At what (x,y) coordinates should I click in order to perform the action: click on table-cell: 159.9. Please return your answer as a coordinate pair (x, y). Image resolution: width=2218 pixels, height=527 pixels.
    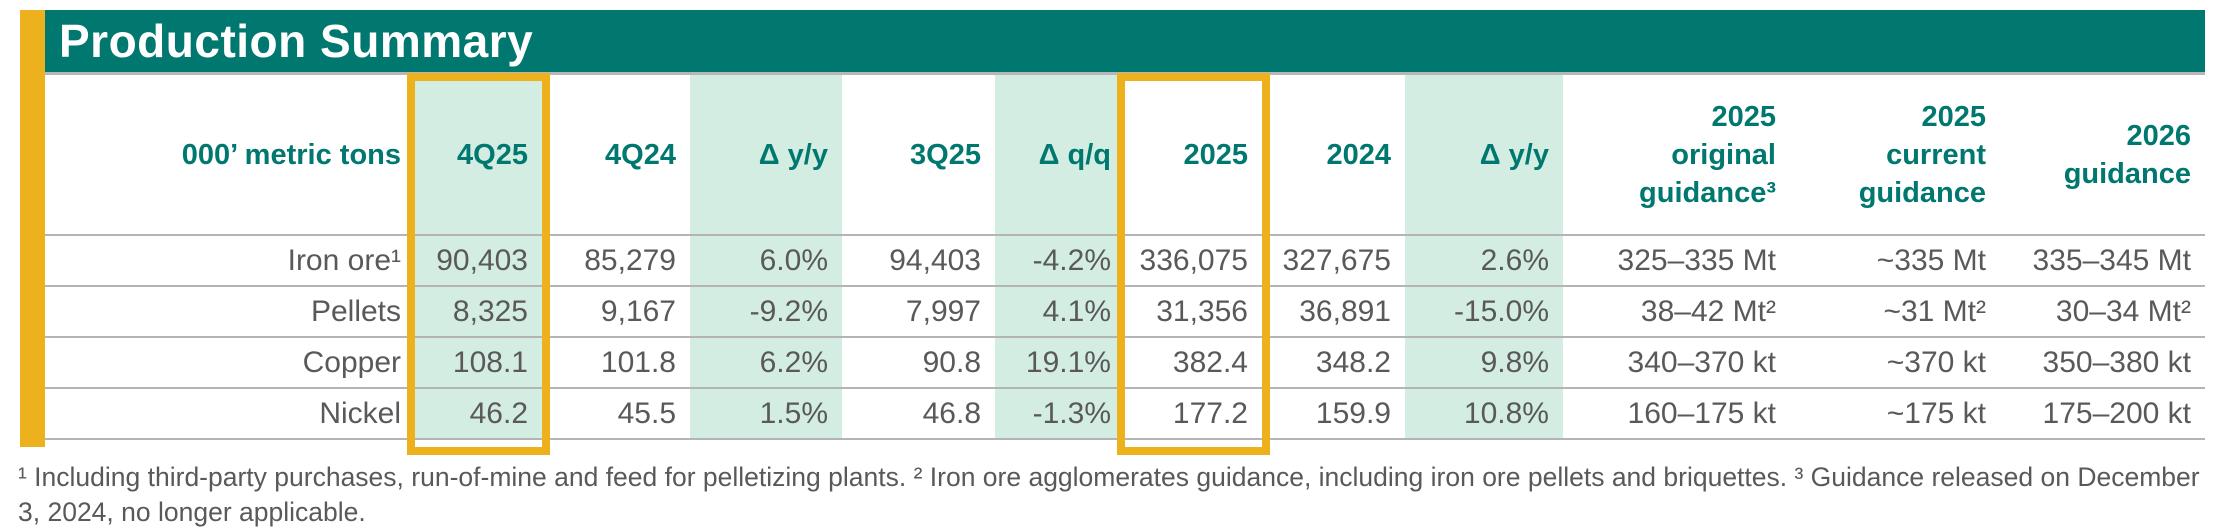
    Looking at the image, I should click on (1333, 413).